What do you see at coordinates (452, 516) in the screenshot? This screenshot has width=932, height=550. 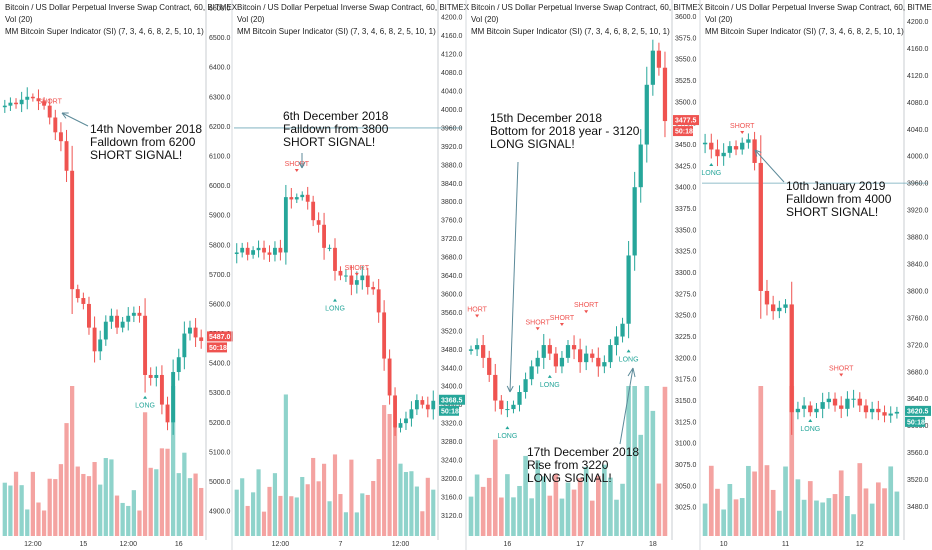 I see `y-tick-label: 3120.0` at bounding box center [452, 516].